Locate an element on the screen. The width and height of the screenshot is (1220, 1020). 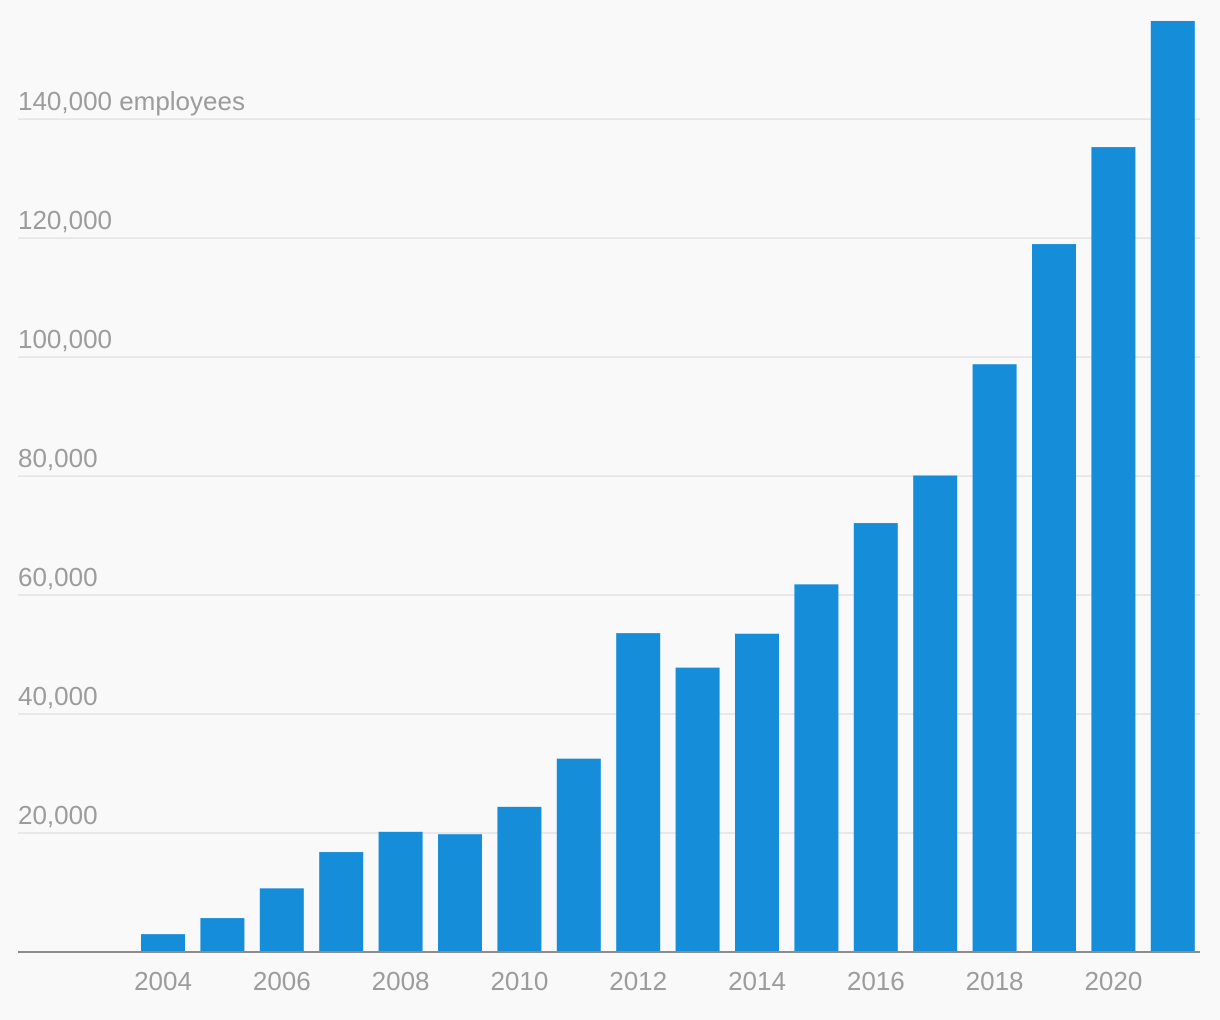
x-axis-labels: 2004 2006 2008 2010 2012 2014 2016 2018 2020 is located at coordinates (638, 981).